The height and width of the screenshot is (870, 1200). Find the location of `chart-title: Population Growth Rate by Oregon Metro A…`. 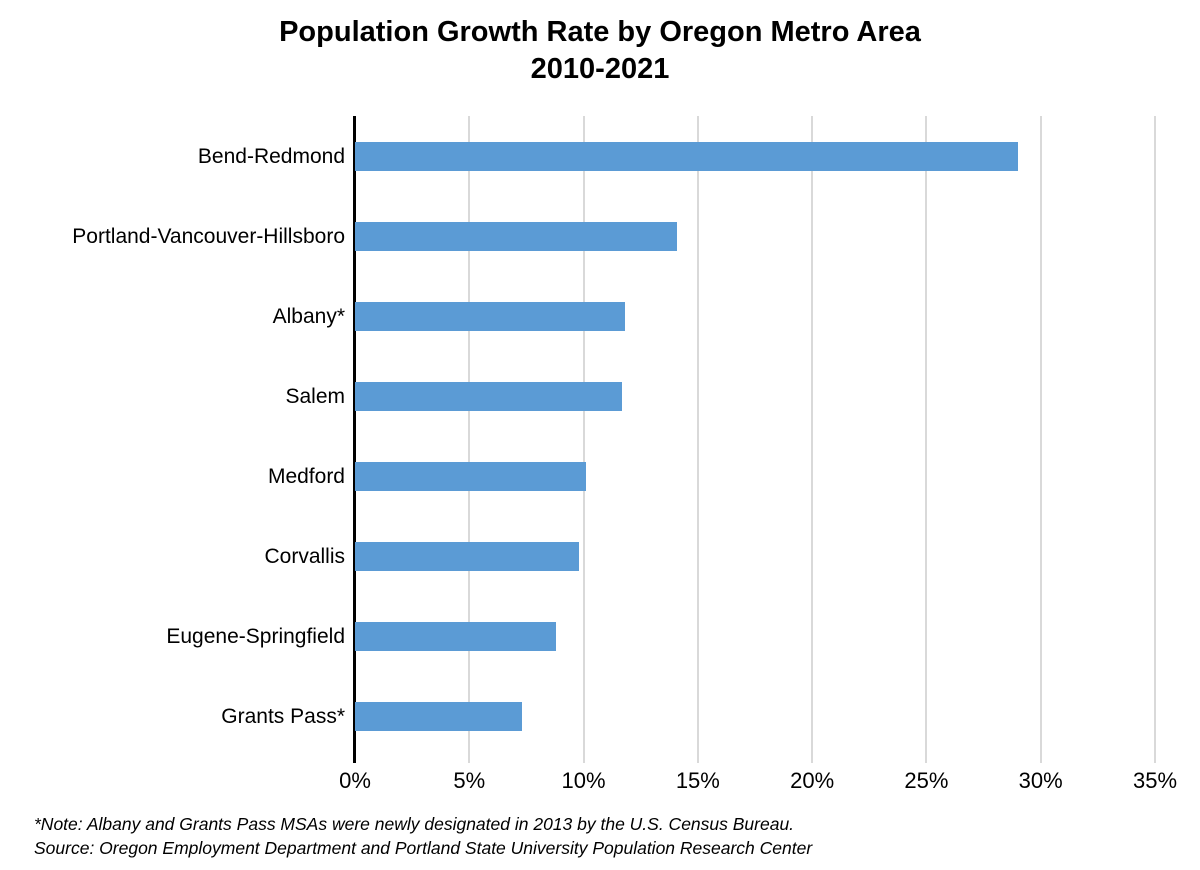

chart-title: Population Growth Rate by Oregon Metro A… is located at coordinates (600, 32).